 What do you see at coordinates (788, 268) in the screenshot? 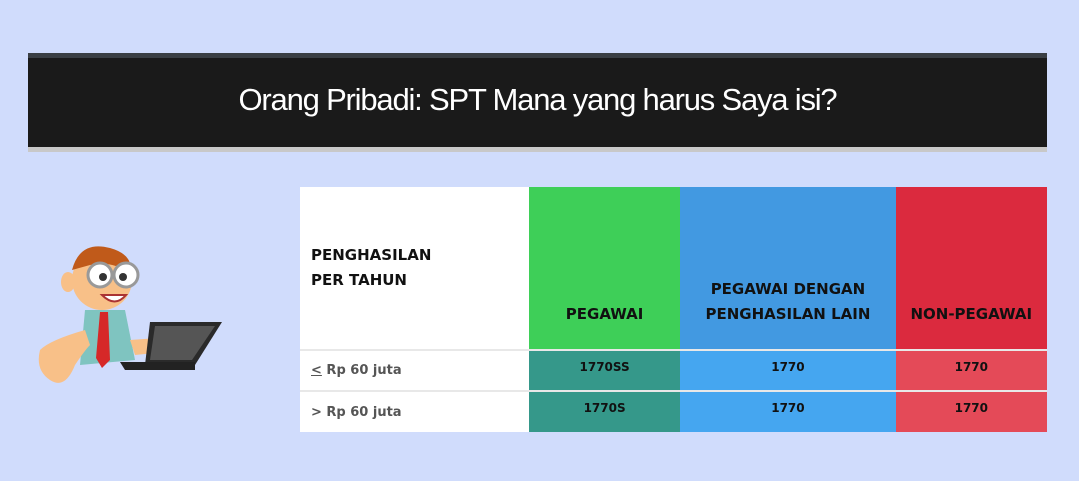
I see `column-header-pegawai-lain: PEGAWAI DENGAN PENGHASILAN LAIN` at bounding box center [788, 268].